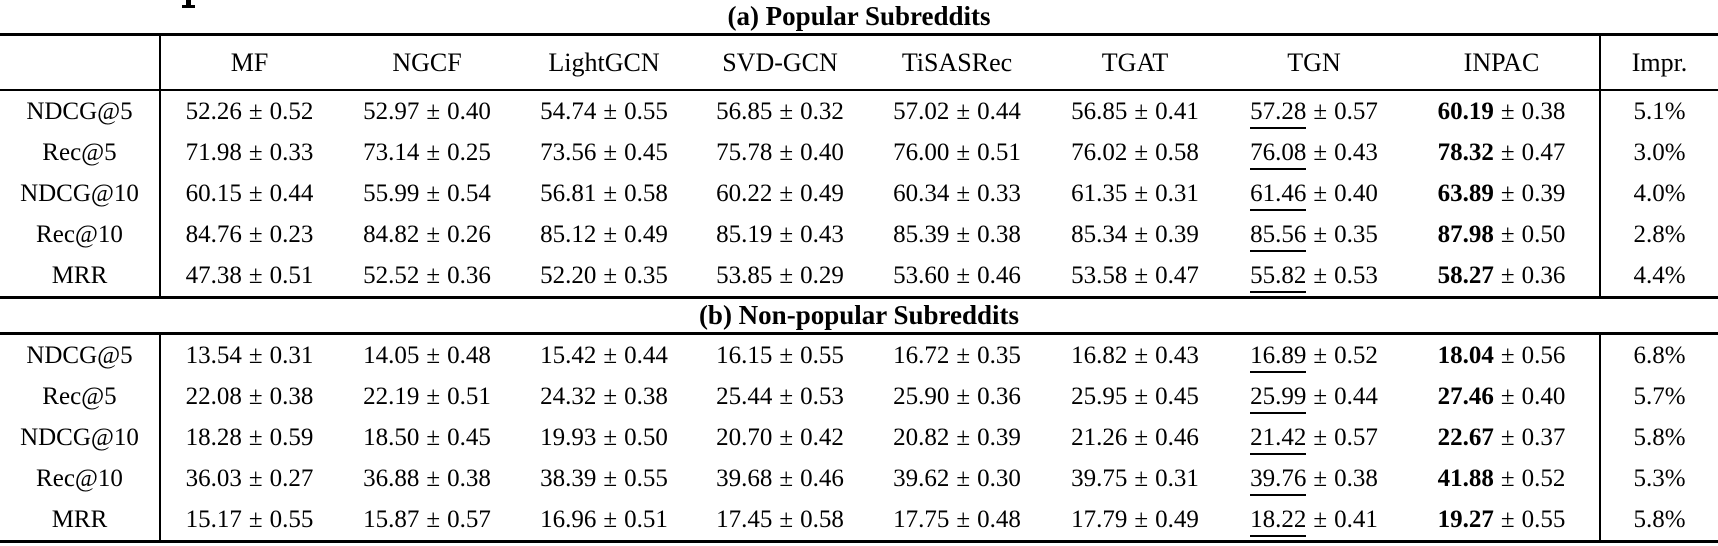 The width and height of the screenshot is (1718, 546). What do you see at coordinates (1356, 275) in the screenshot?
I see `std-value: 0.53` at bounding box center [1356, 275].